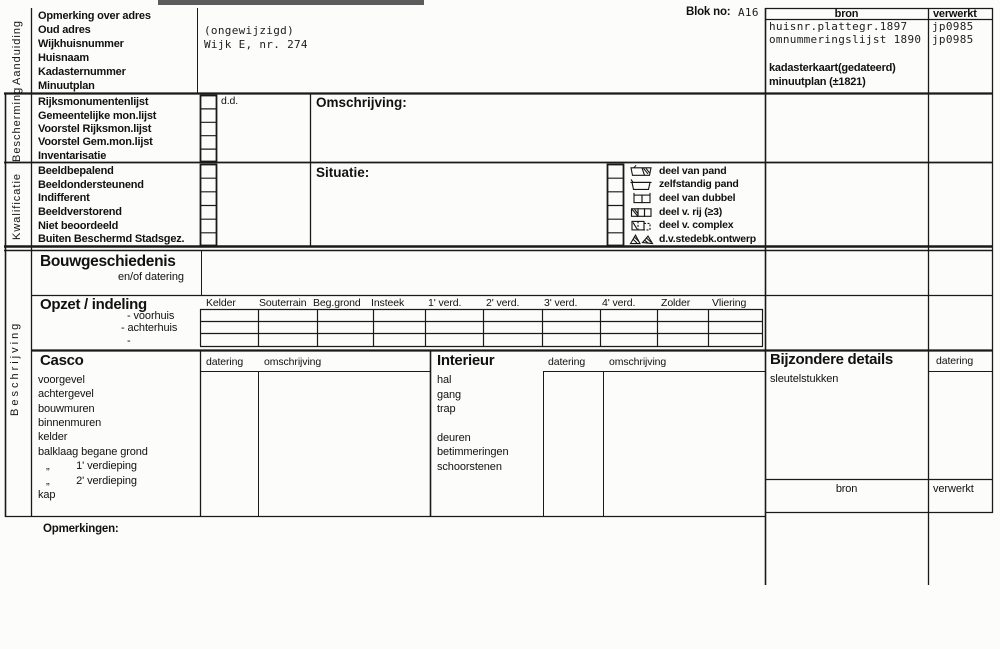 The width and height of the screenshot is (1000, 649). Describe the element at coordinates (729, 303) in the screenshot. I see `opzet-column-header: Vliering` at that location.